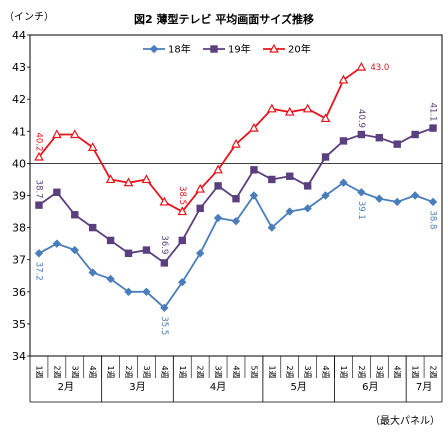 This screenshot has width=448, height=432. Describe the element at coordinates (66, 387) in the screenshot. I see `month-label: 2月` at that location.